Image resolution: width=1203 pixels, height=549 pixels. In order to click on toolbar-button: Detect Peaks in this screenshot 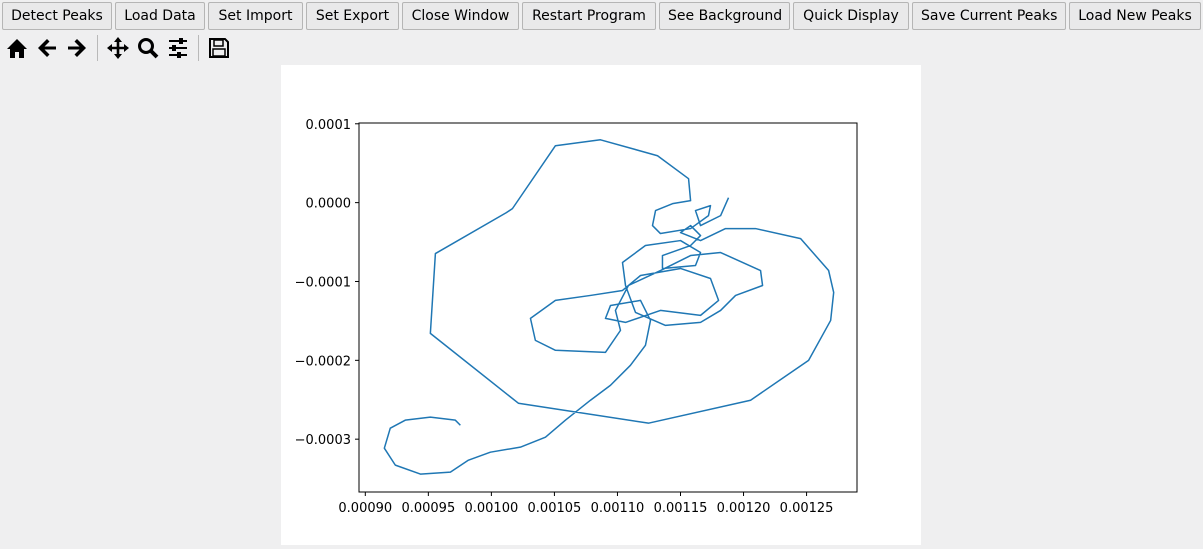, I will do `click(57, 16)`.